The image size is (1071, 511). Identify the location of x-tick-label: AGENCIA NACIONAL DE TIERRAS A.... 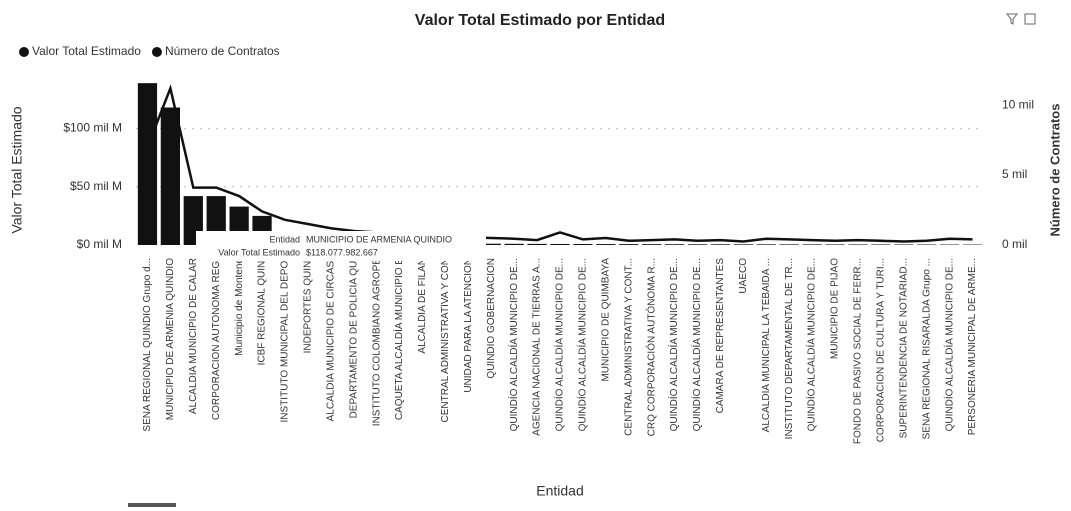
(537, 347).